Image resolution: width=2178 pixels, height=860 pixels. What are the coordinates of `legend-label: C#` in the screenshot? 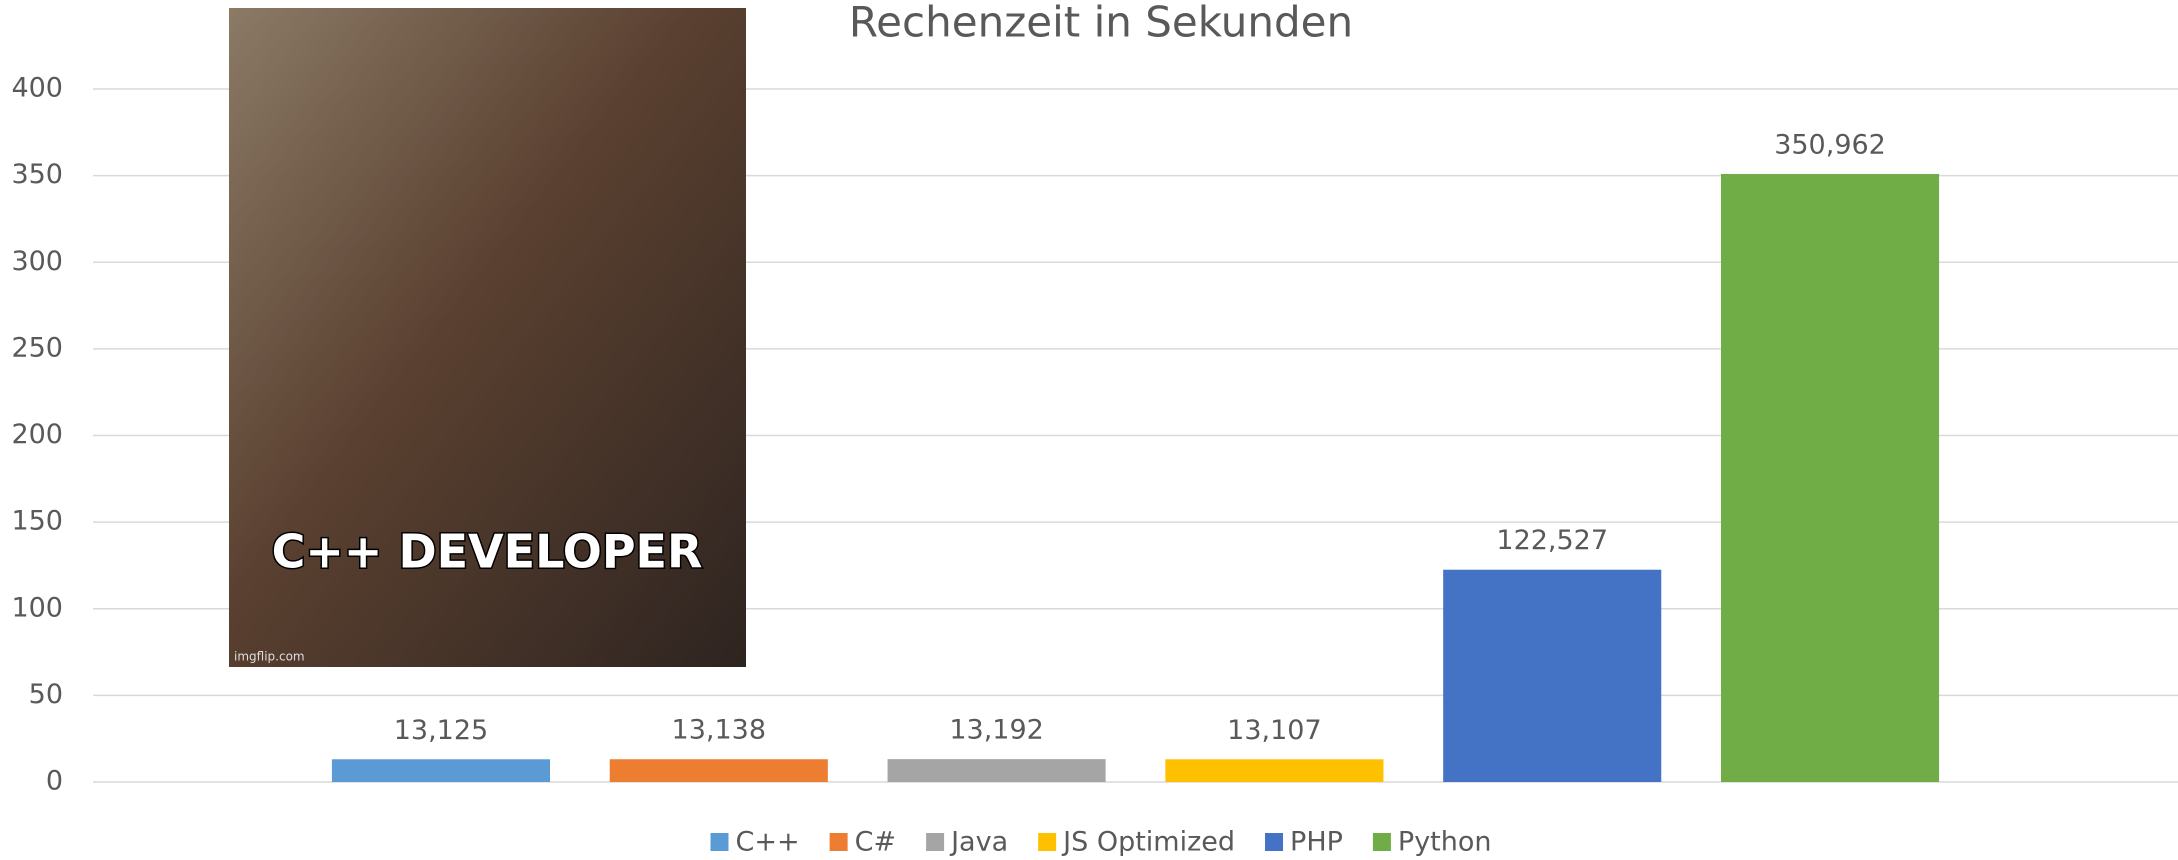 It's located at (875, 842).